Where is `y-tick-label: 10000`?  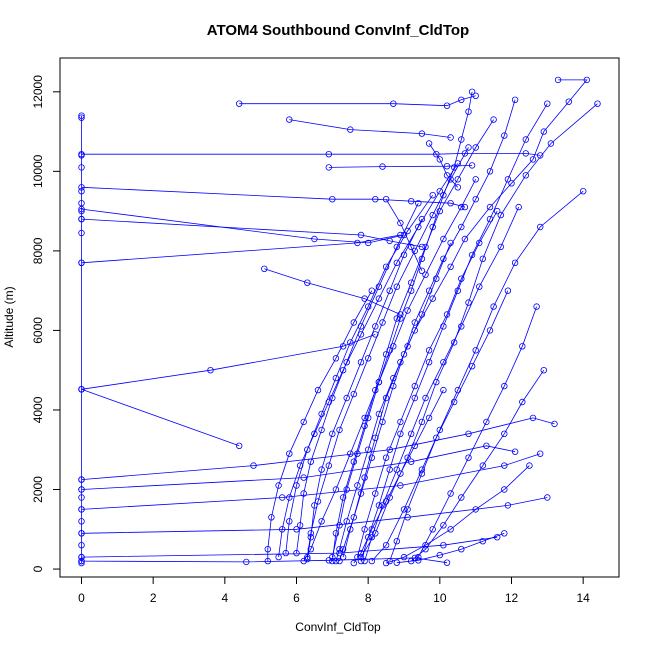 y-tick-label: 10000 is located at coordinates (38, 171).